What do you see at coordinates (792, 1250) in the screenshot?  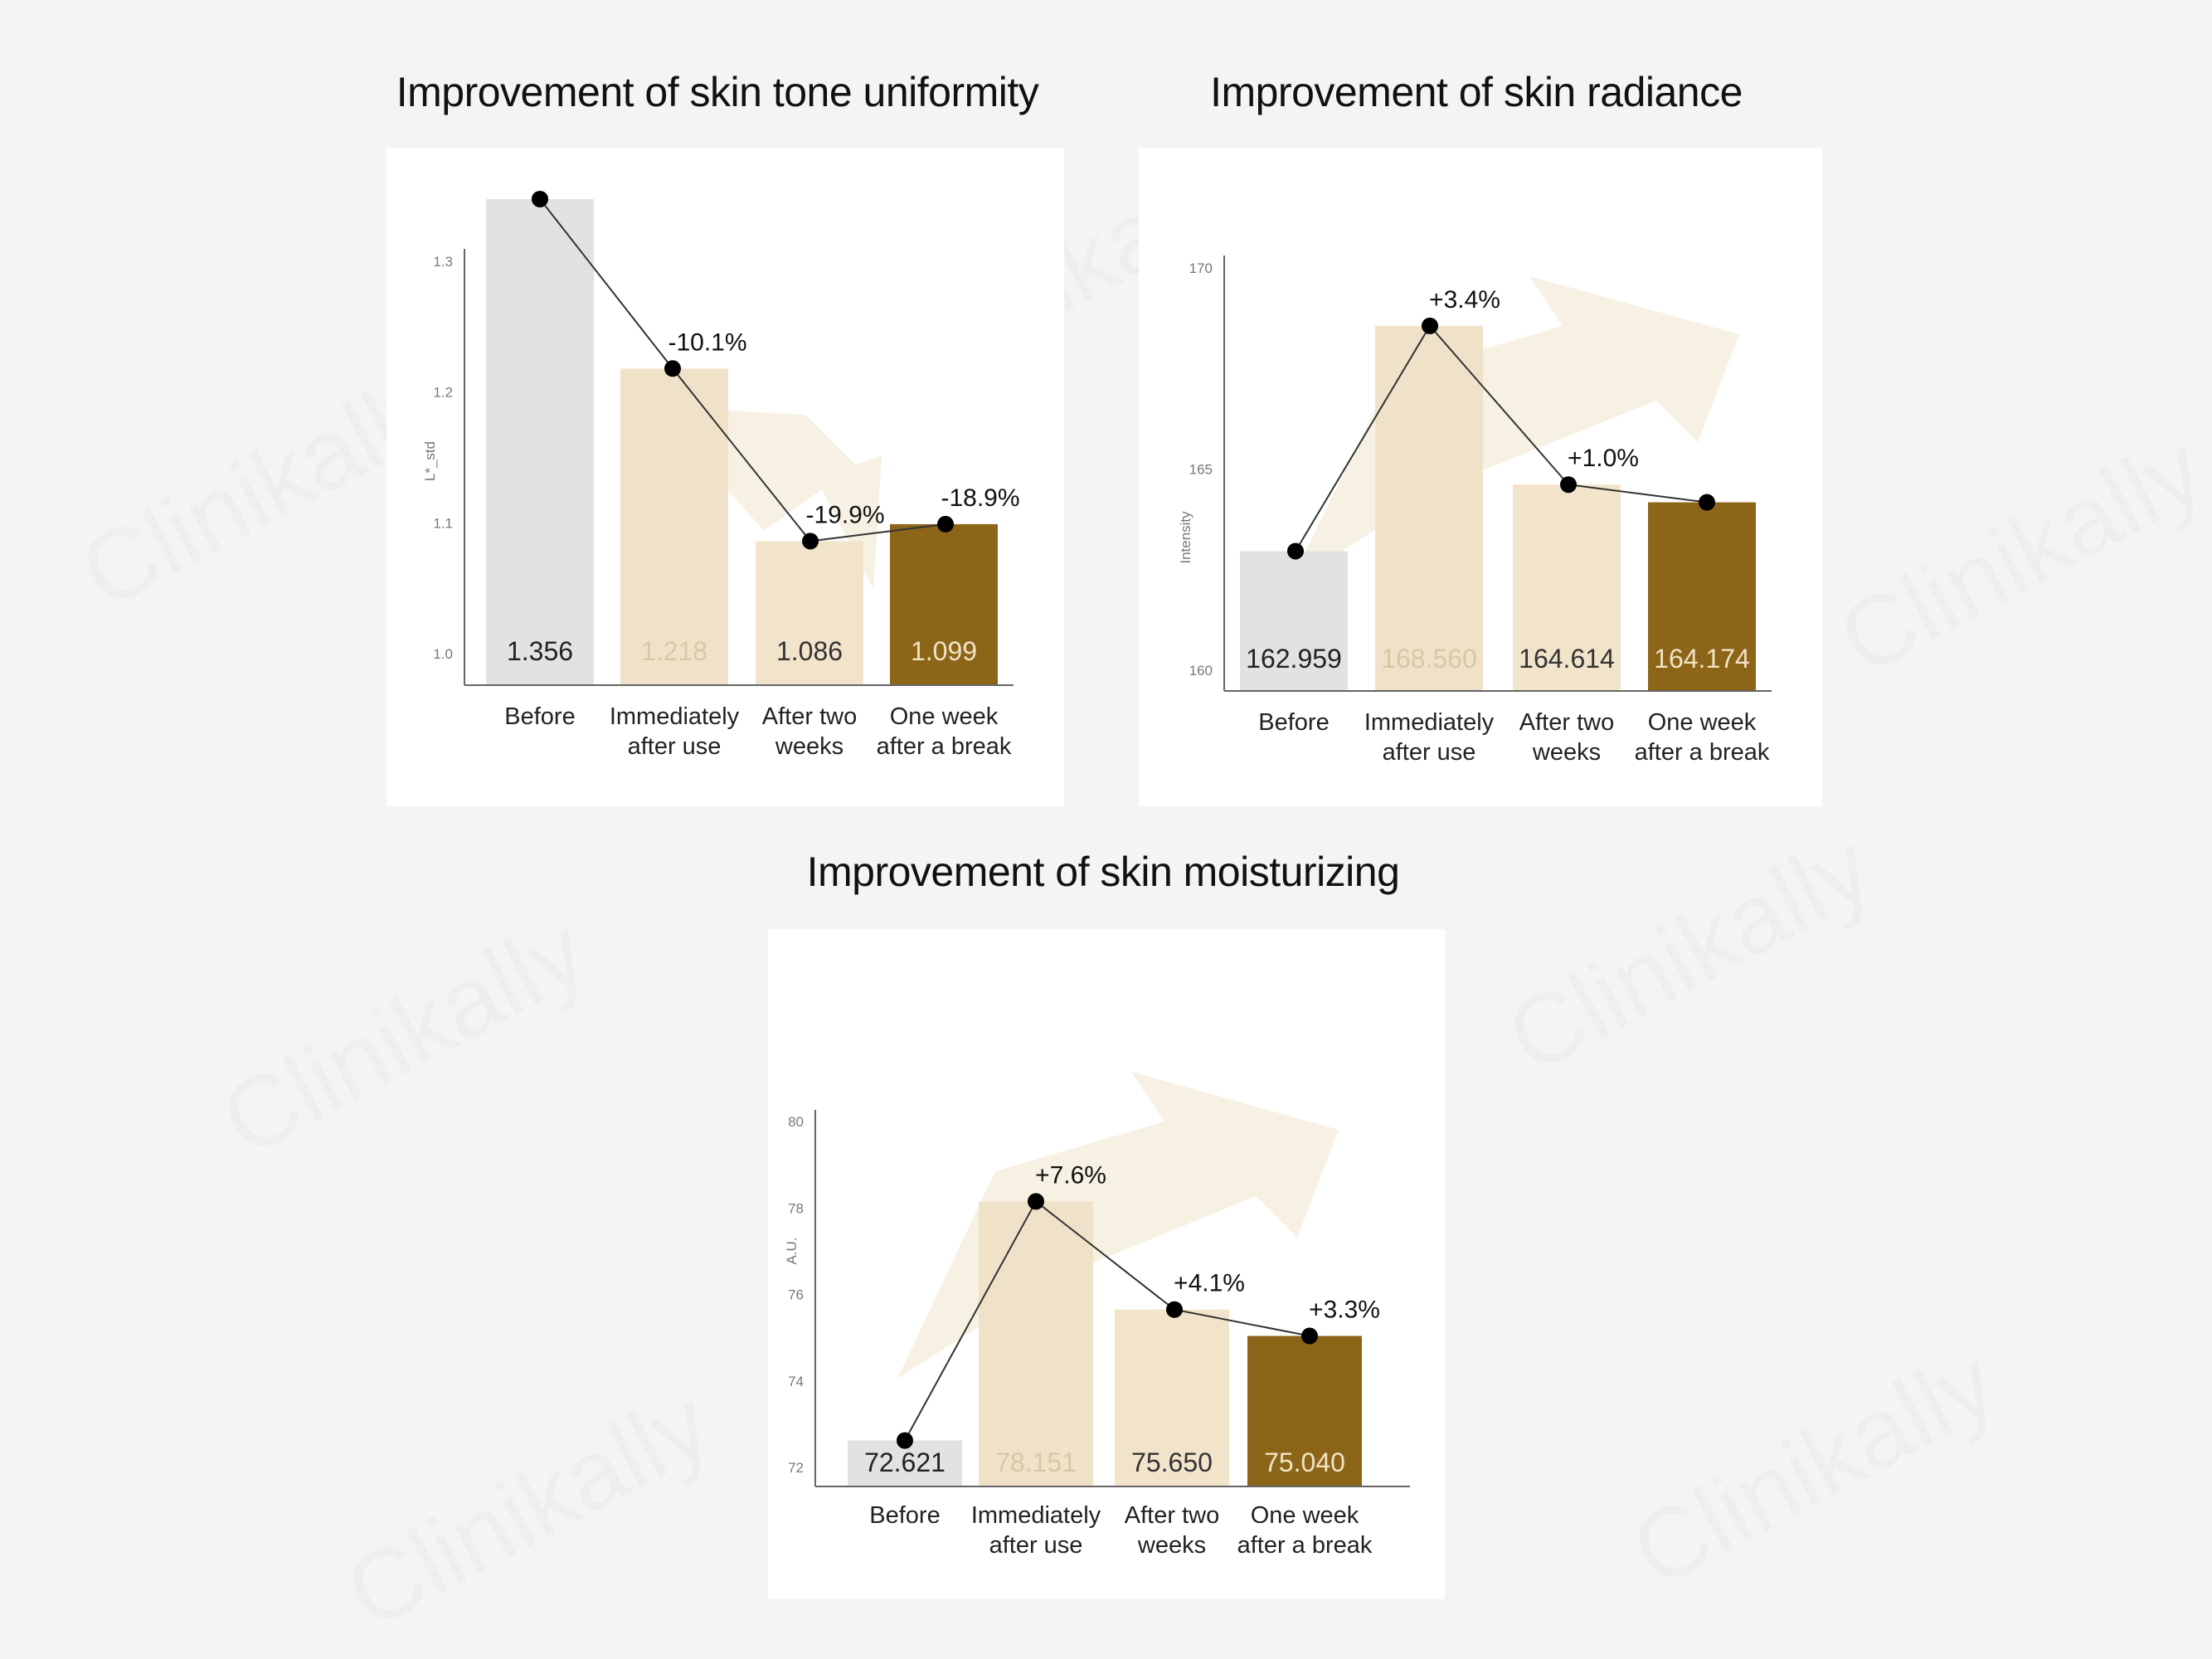 I see `y-axis-label: A.U.` at bounding box center [792, 1250].